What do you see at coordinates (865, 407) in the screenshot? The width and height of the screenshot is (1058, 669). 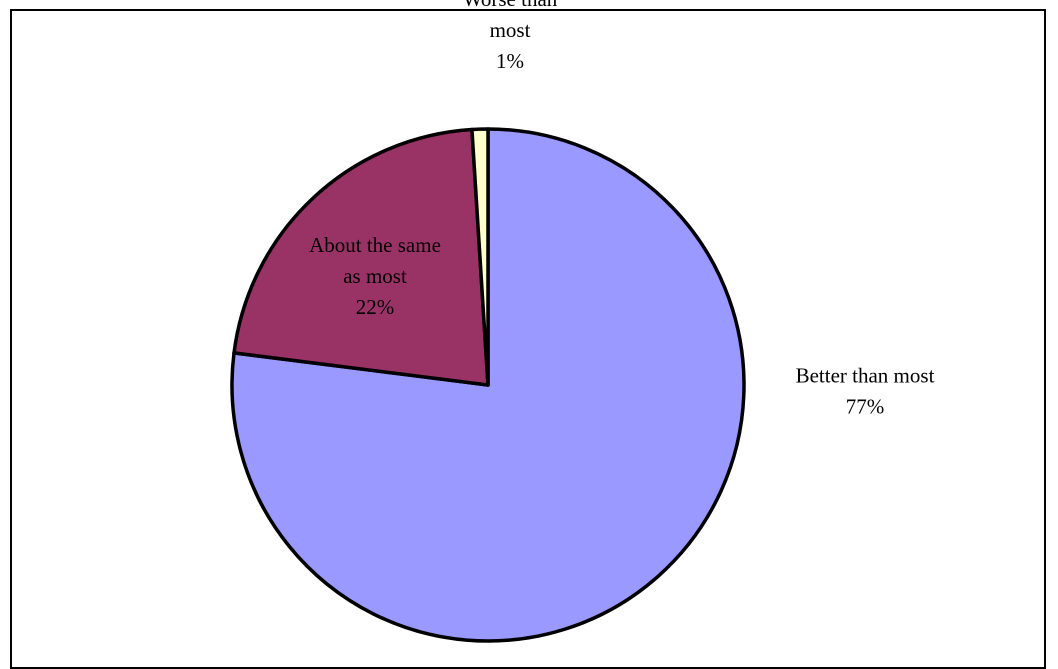 I see `label-line: 77%` at bounding box center [865, 407].